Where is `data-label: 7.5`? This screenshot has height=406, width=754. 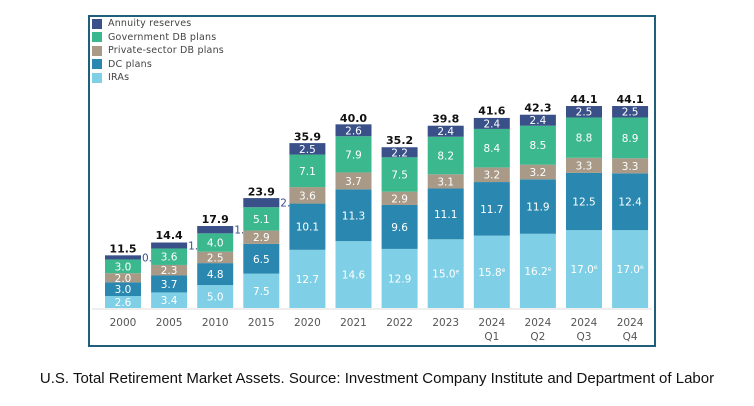 data-label: 7.5 is located at coordinates (261, 292).